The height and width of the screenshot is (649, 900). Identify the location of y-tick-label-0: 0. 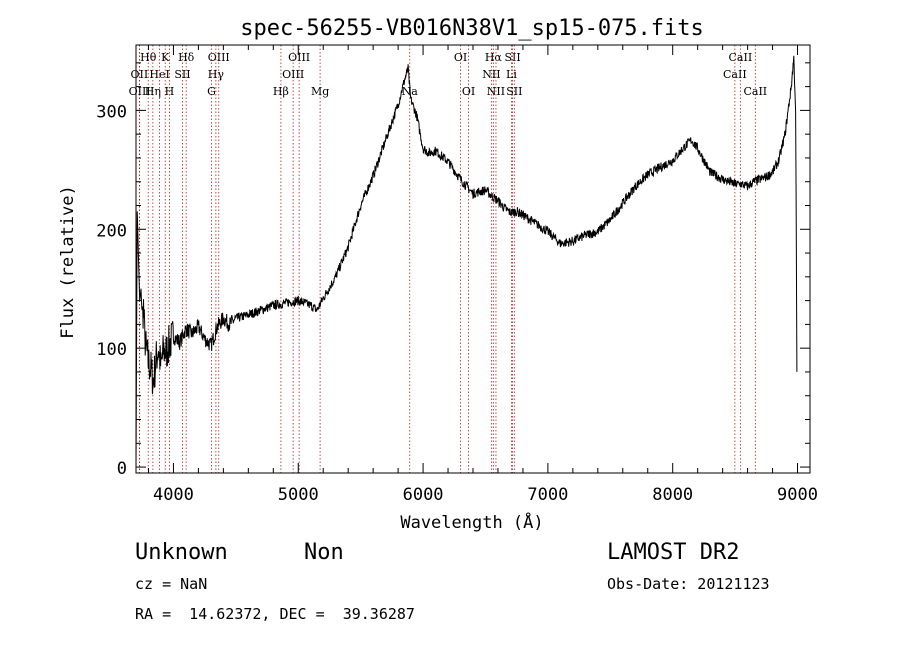
(122, 469).